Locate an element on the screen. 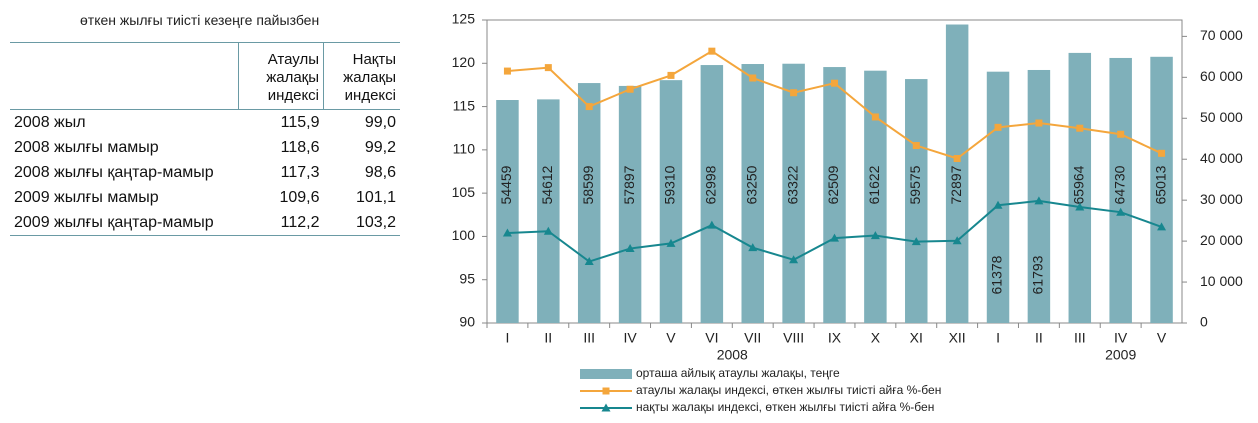  y-tick-label: 90 is located at coordinates (467, 322).